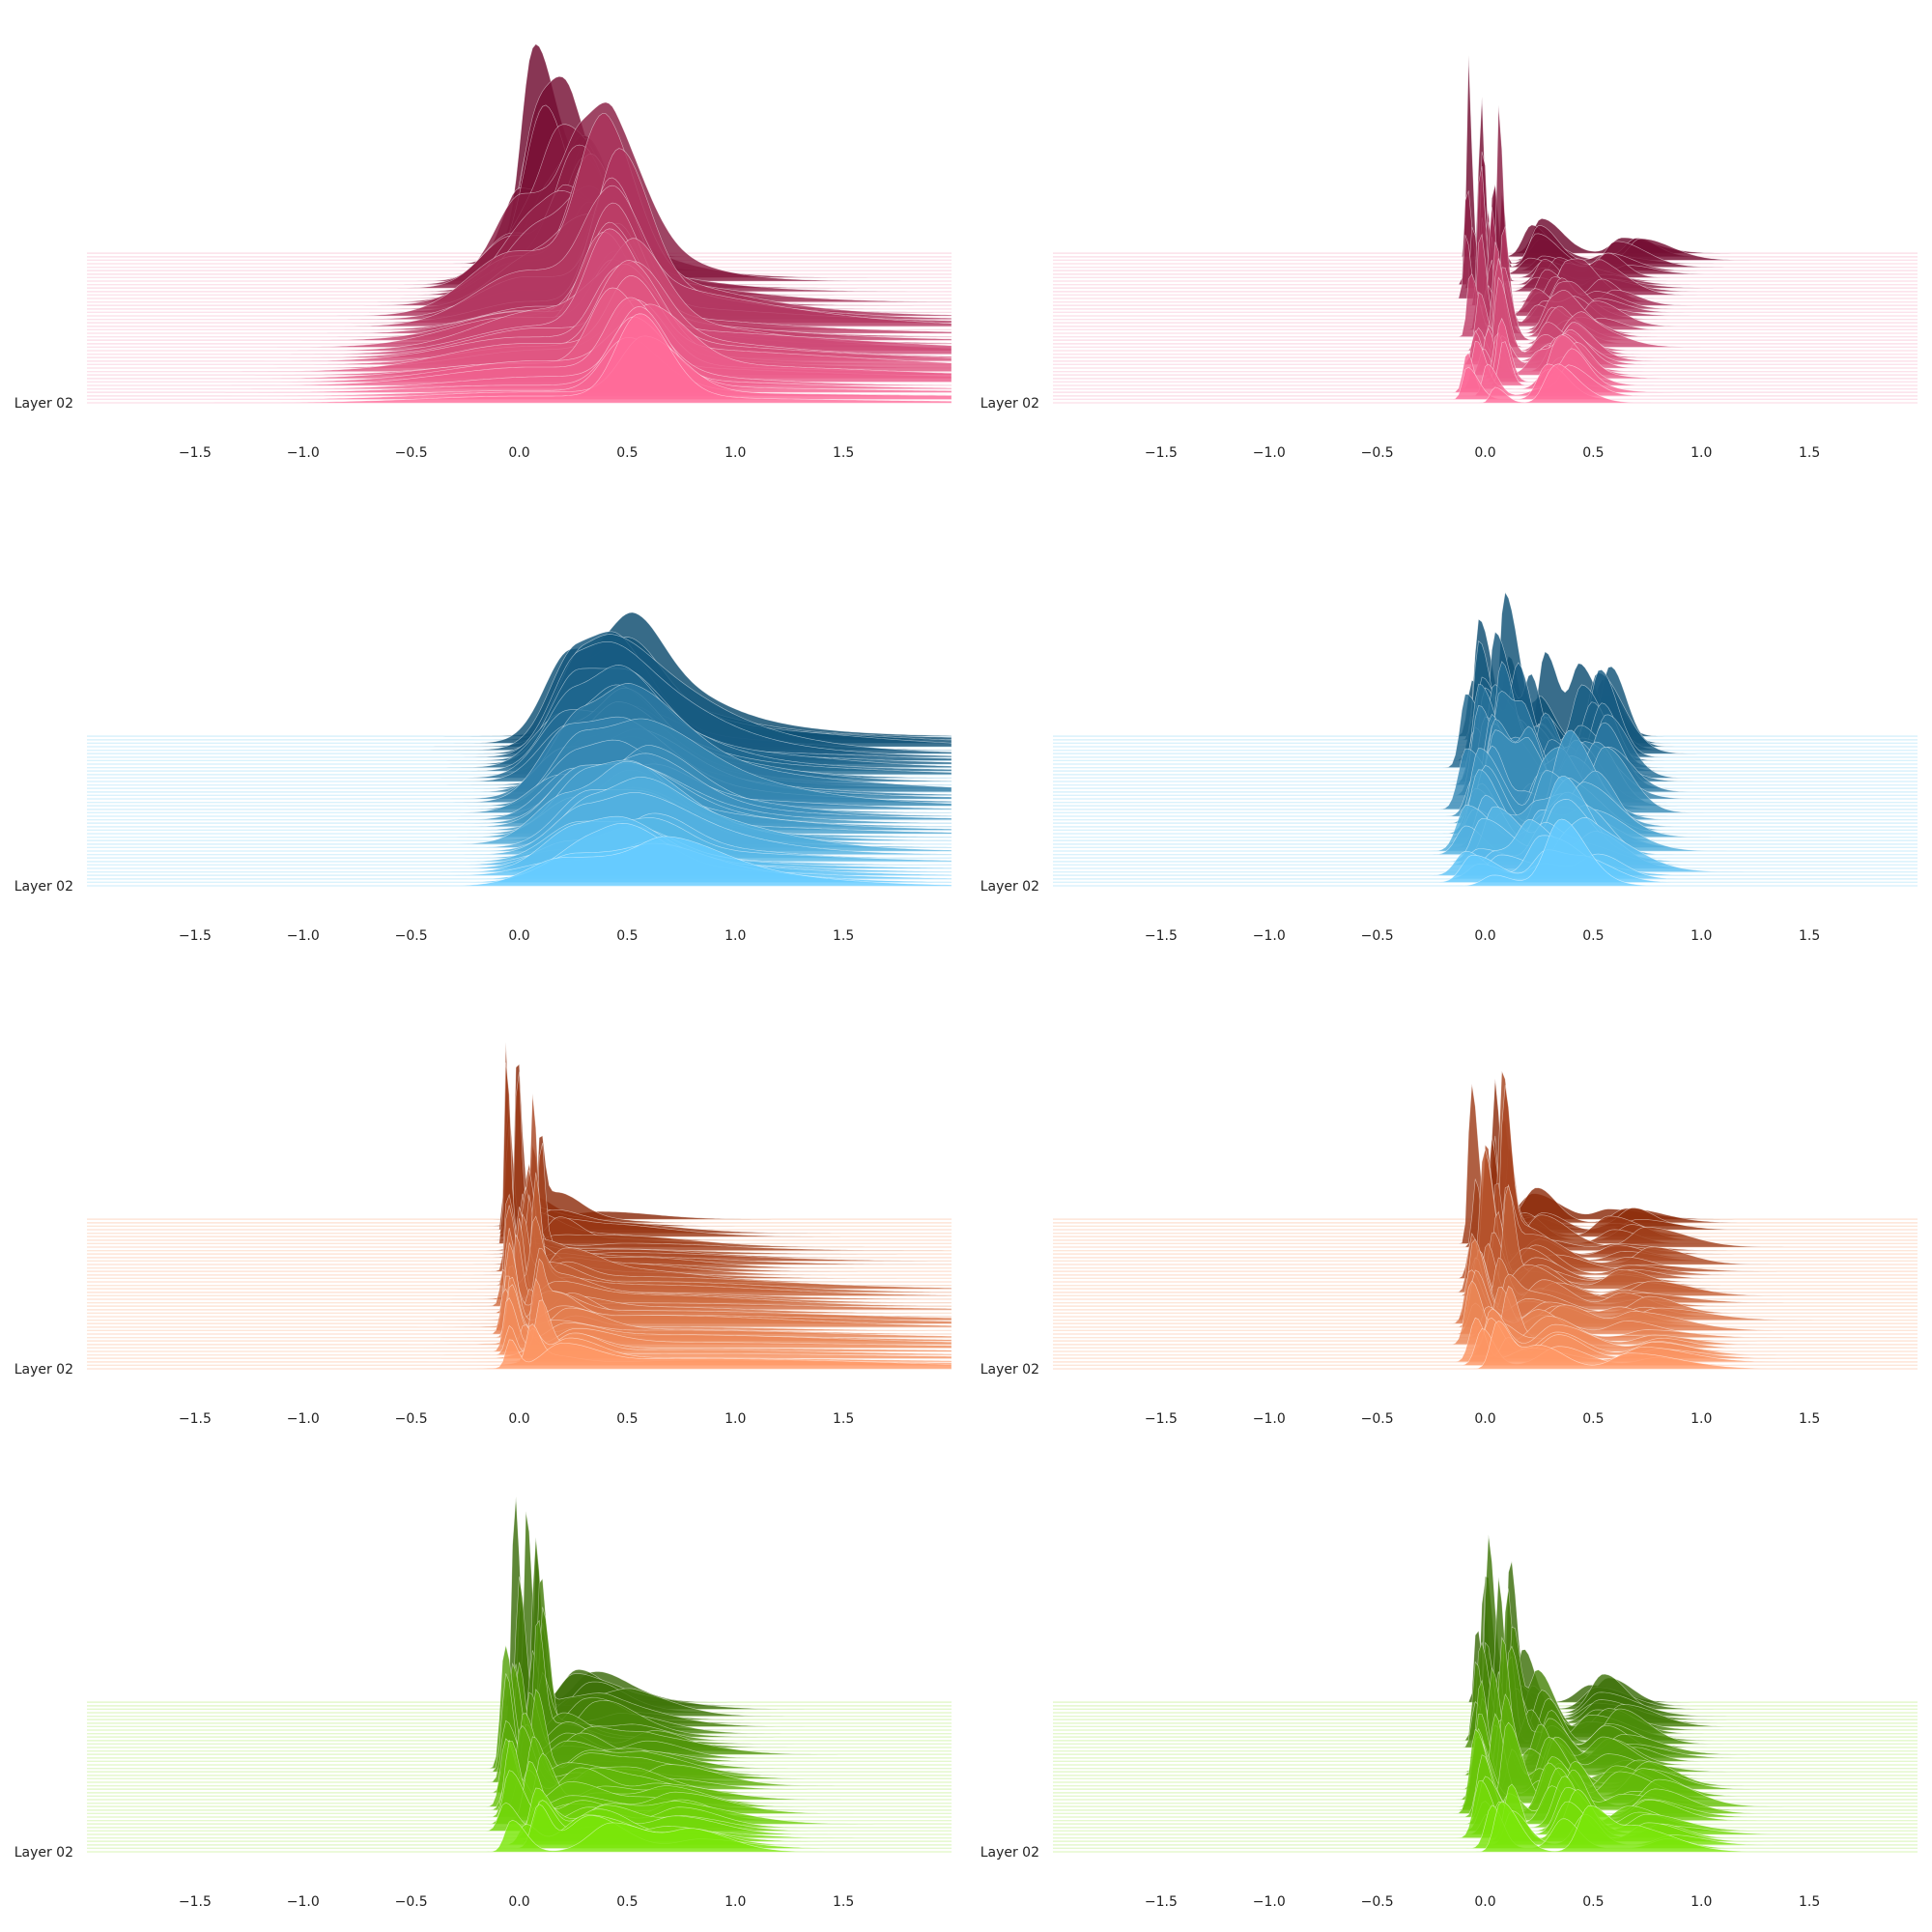 The width and height of the screenshot is (1932, 1932). I want to click on ridgeline-panel-6: Layer 02 −1.5 −1.0 −0.5 0.0 0.5 1.0 1.5, so click(1449, 1248).